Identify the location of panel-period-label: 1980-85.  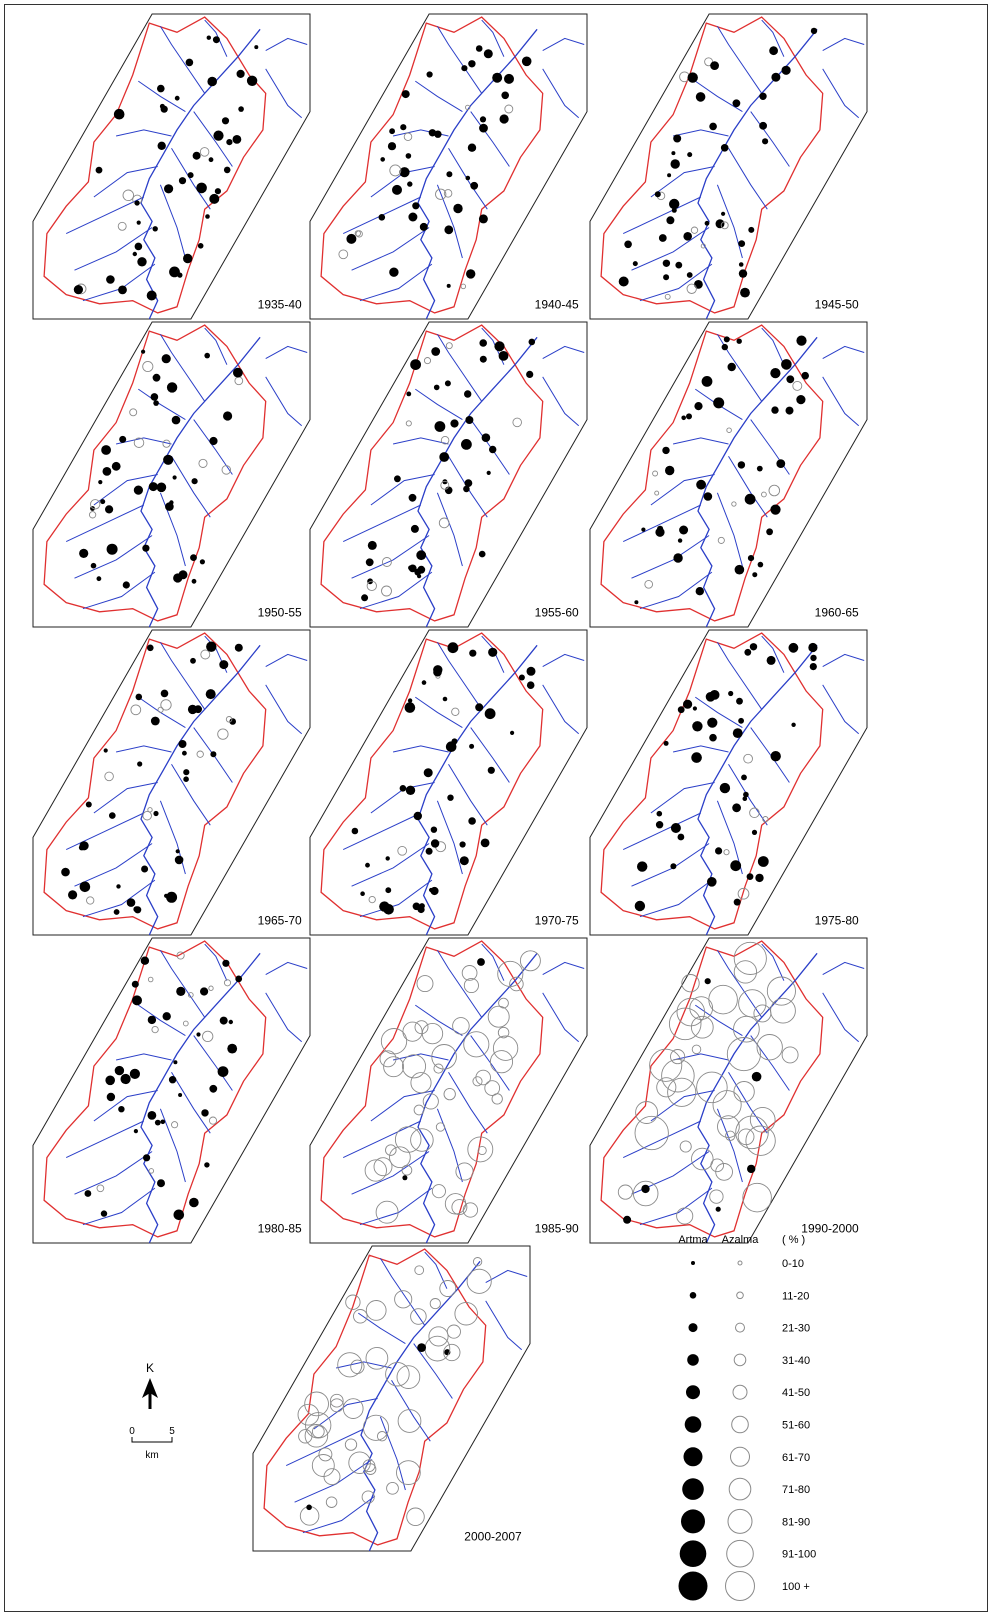
(280, 1228).